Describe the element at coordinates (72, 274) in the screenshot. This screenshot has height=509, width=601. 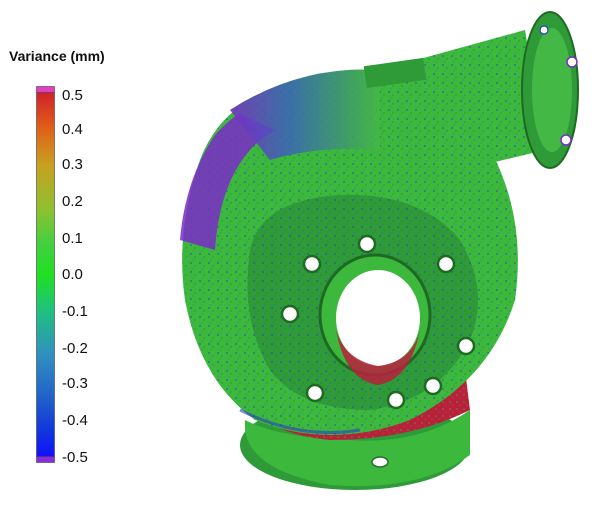
I see `tick-label: 0.0` at that location.